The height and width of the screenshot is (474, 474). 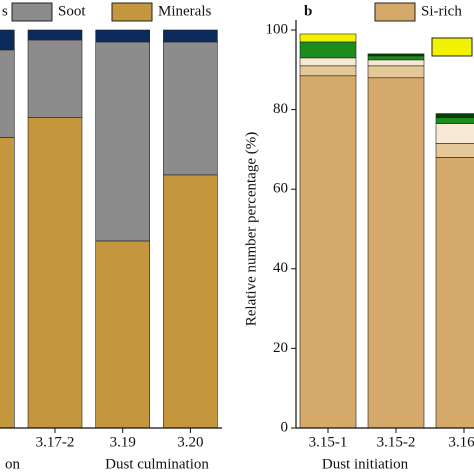 What do you see at coordinates (285, 427) in the screenshot?
I see `y-tick-label: 0` at bounding box center [285, 427].